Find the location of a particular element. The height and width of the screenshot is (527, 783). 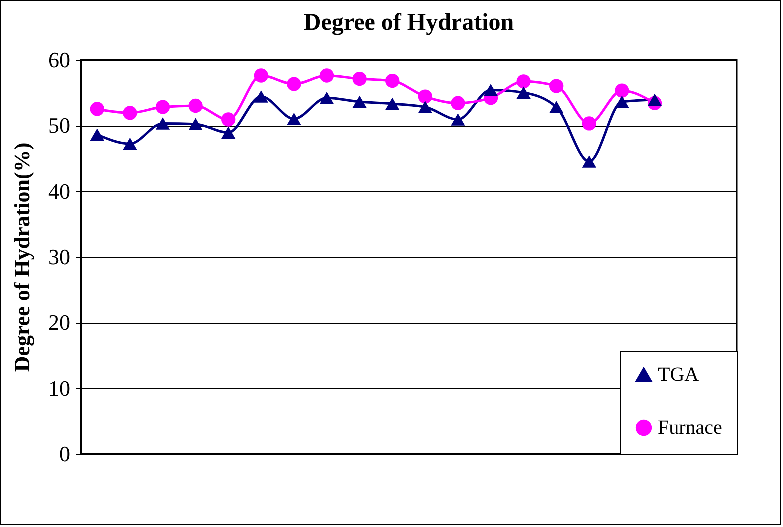

legend-label: Furnace is located at coordinates (690, 428).